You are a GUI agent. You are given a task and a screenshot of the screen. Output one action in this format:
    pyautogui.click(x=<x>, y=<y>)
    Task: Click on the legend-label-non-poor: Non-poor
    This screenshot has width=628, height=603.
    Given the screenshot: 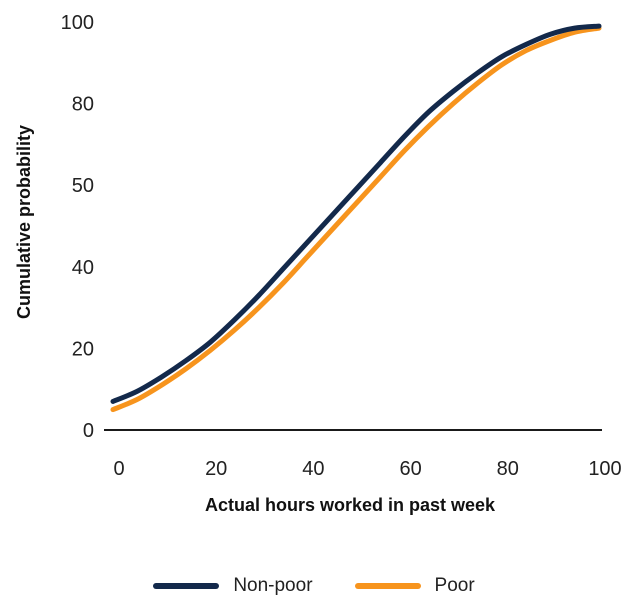 What is the action you would take?
    pyautogui.click(x=273, y=585)
    